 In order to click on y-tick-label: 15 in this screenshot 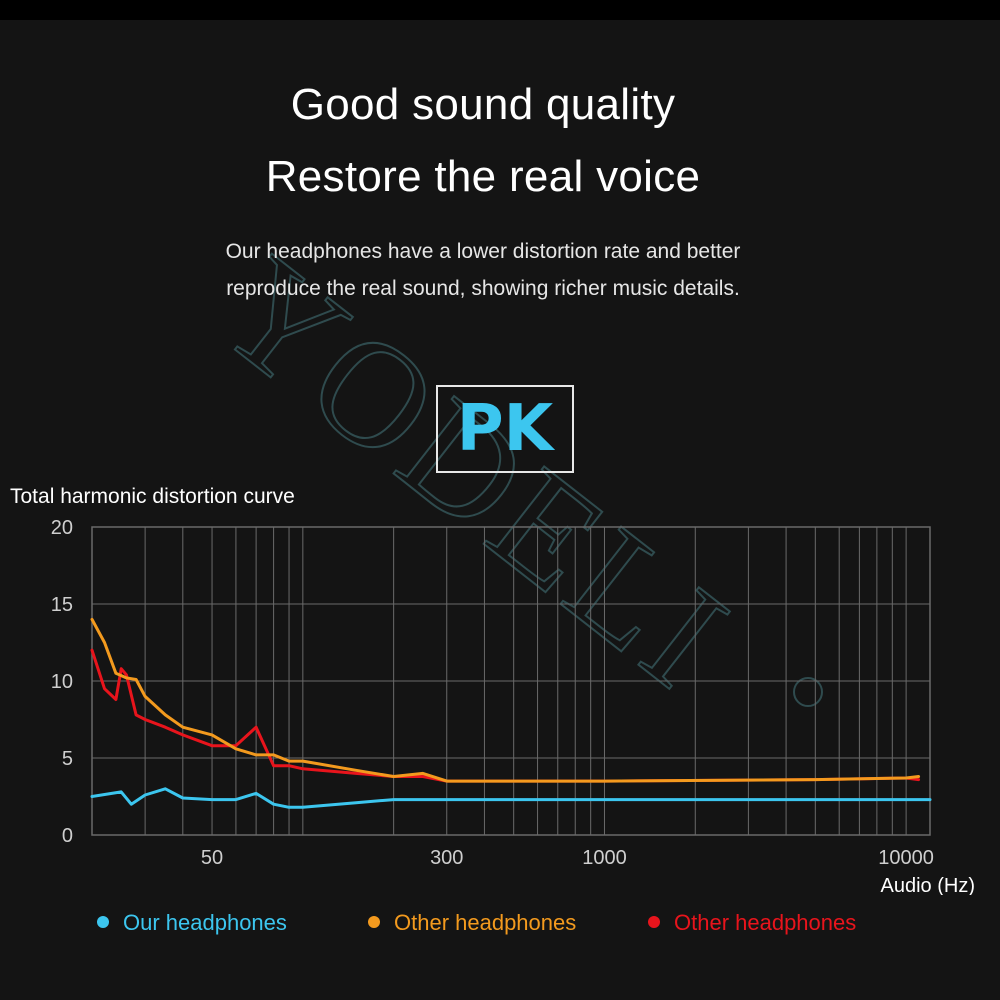, I will do `click(62, 605)`.